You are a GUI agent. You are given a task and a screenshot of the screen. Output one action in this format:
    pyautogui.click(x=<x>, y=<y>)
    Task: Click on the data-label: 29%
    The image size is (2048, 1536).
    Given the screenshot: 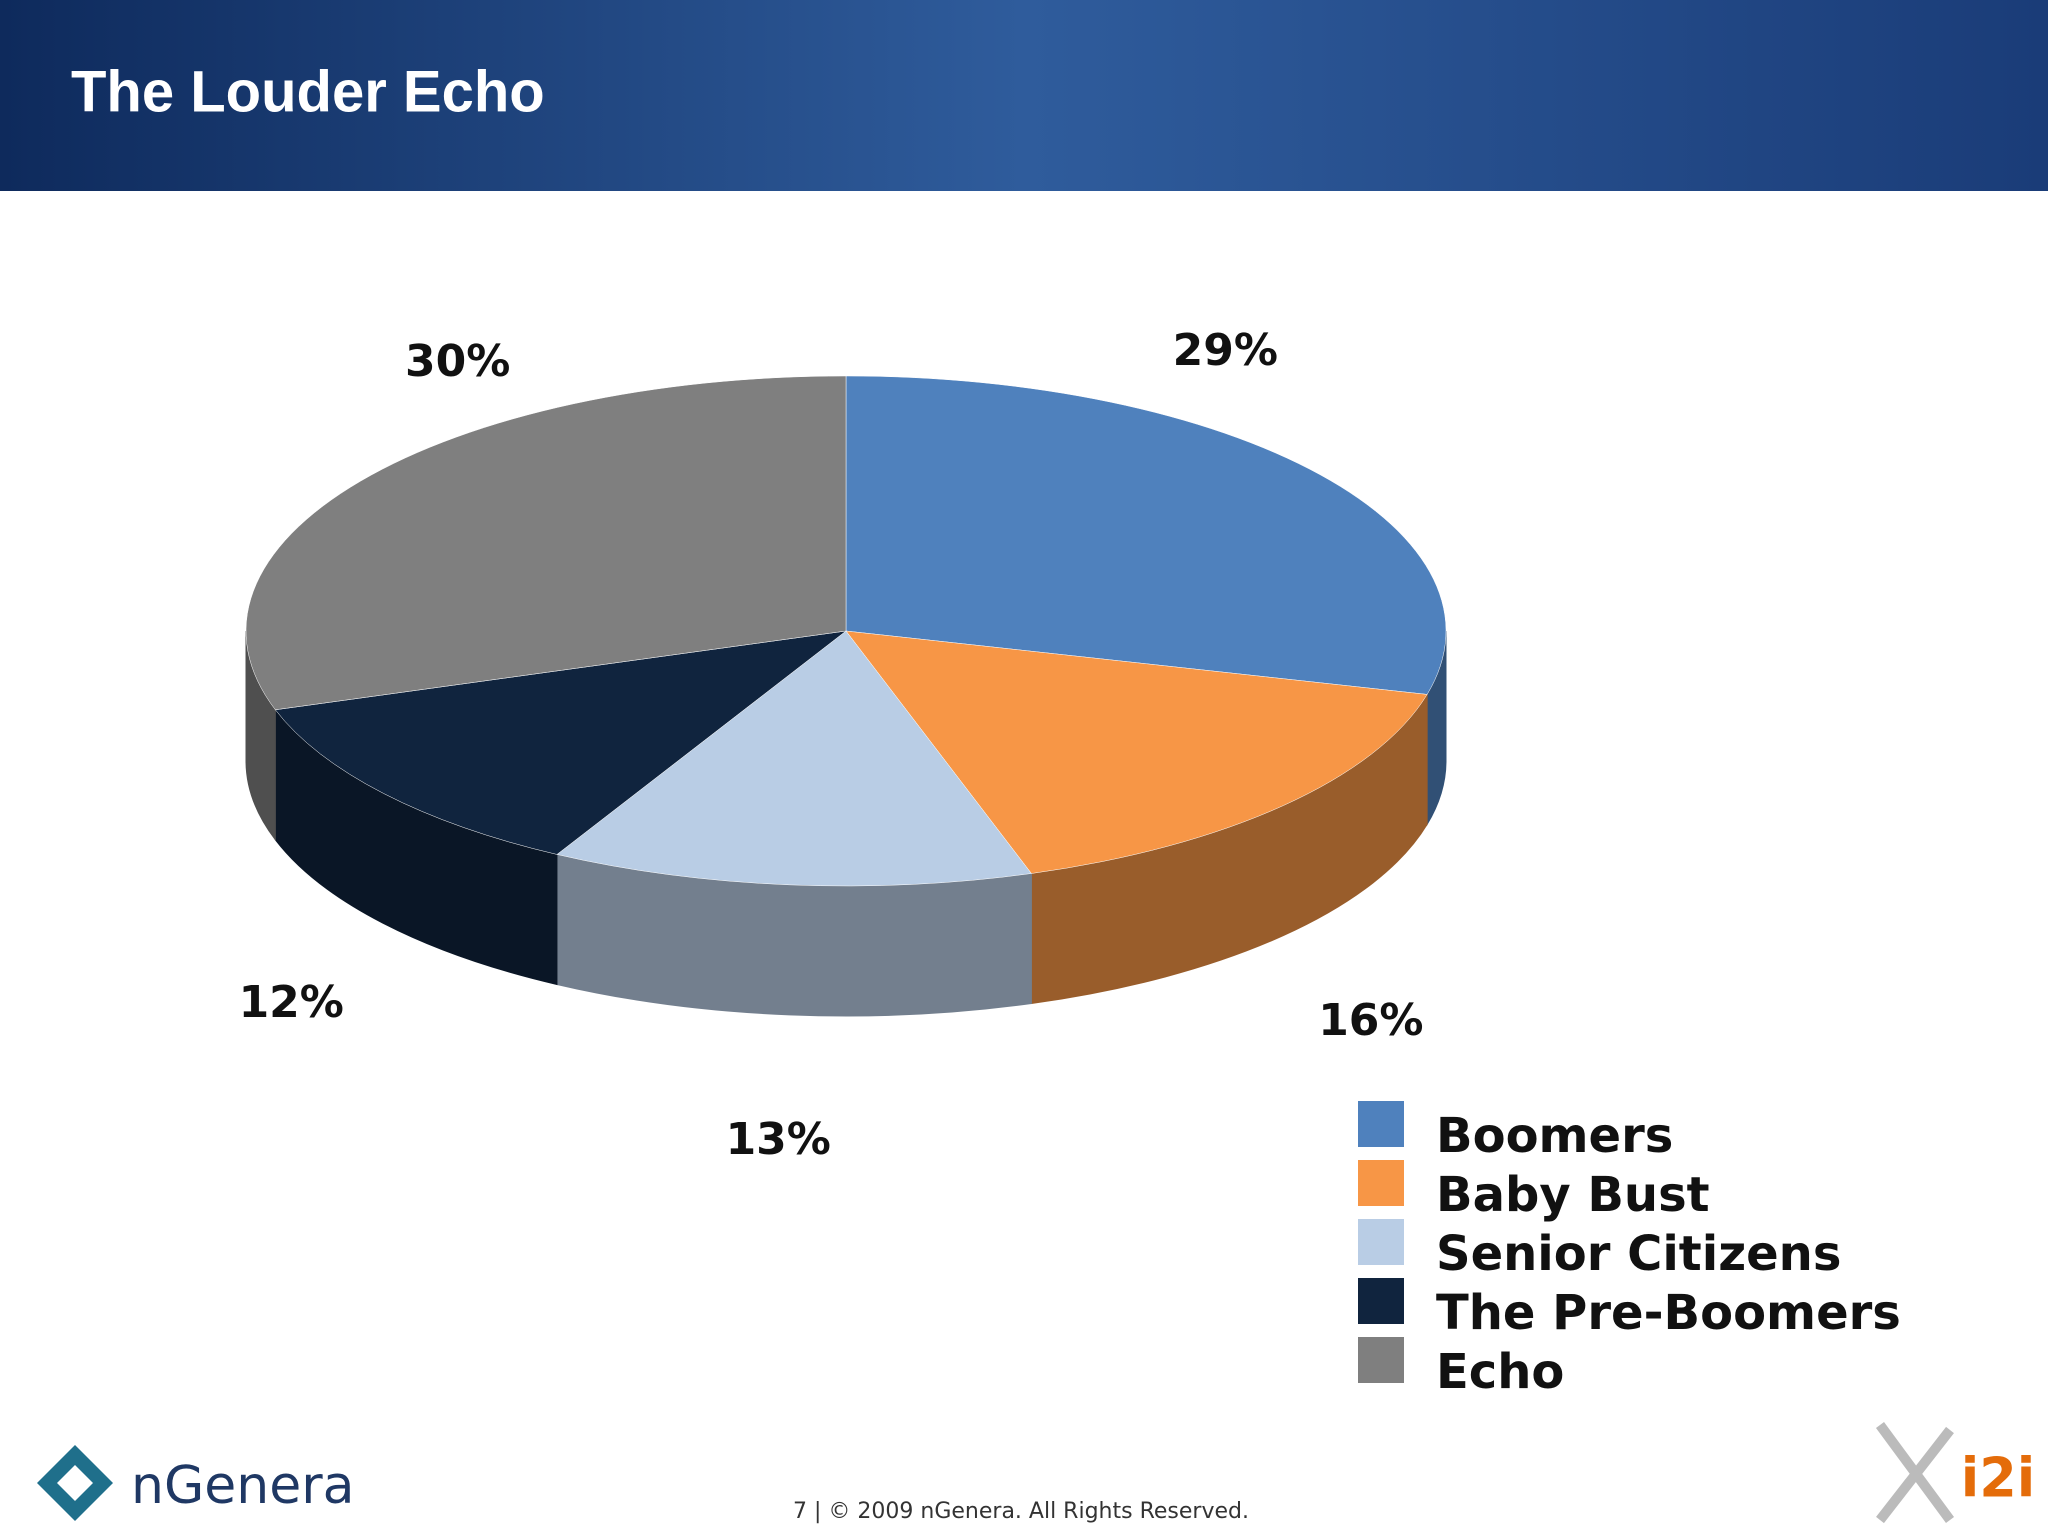 What is the action you would take?
    pyautogui.click(x=1225, y=350)
    